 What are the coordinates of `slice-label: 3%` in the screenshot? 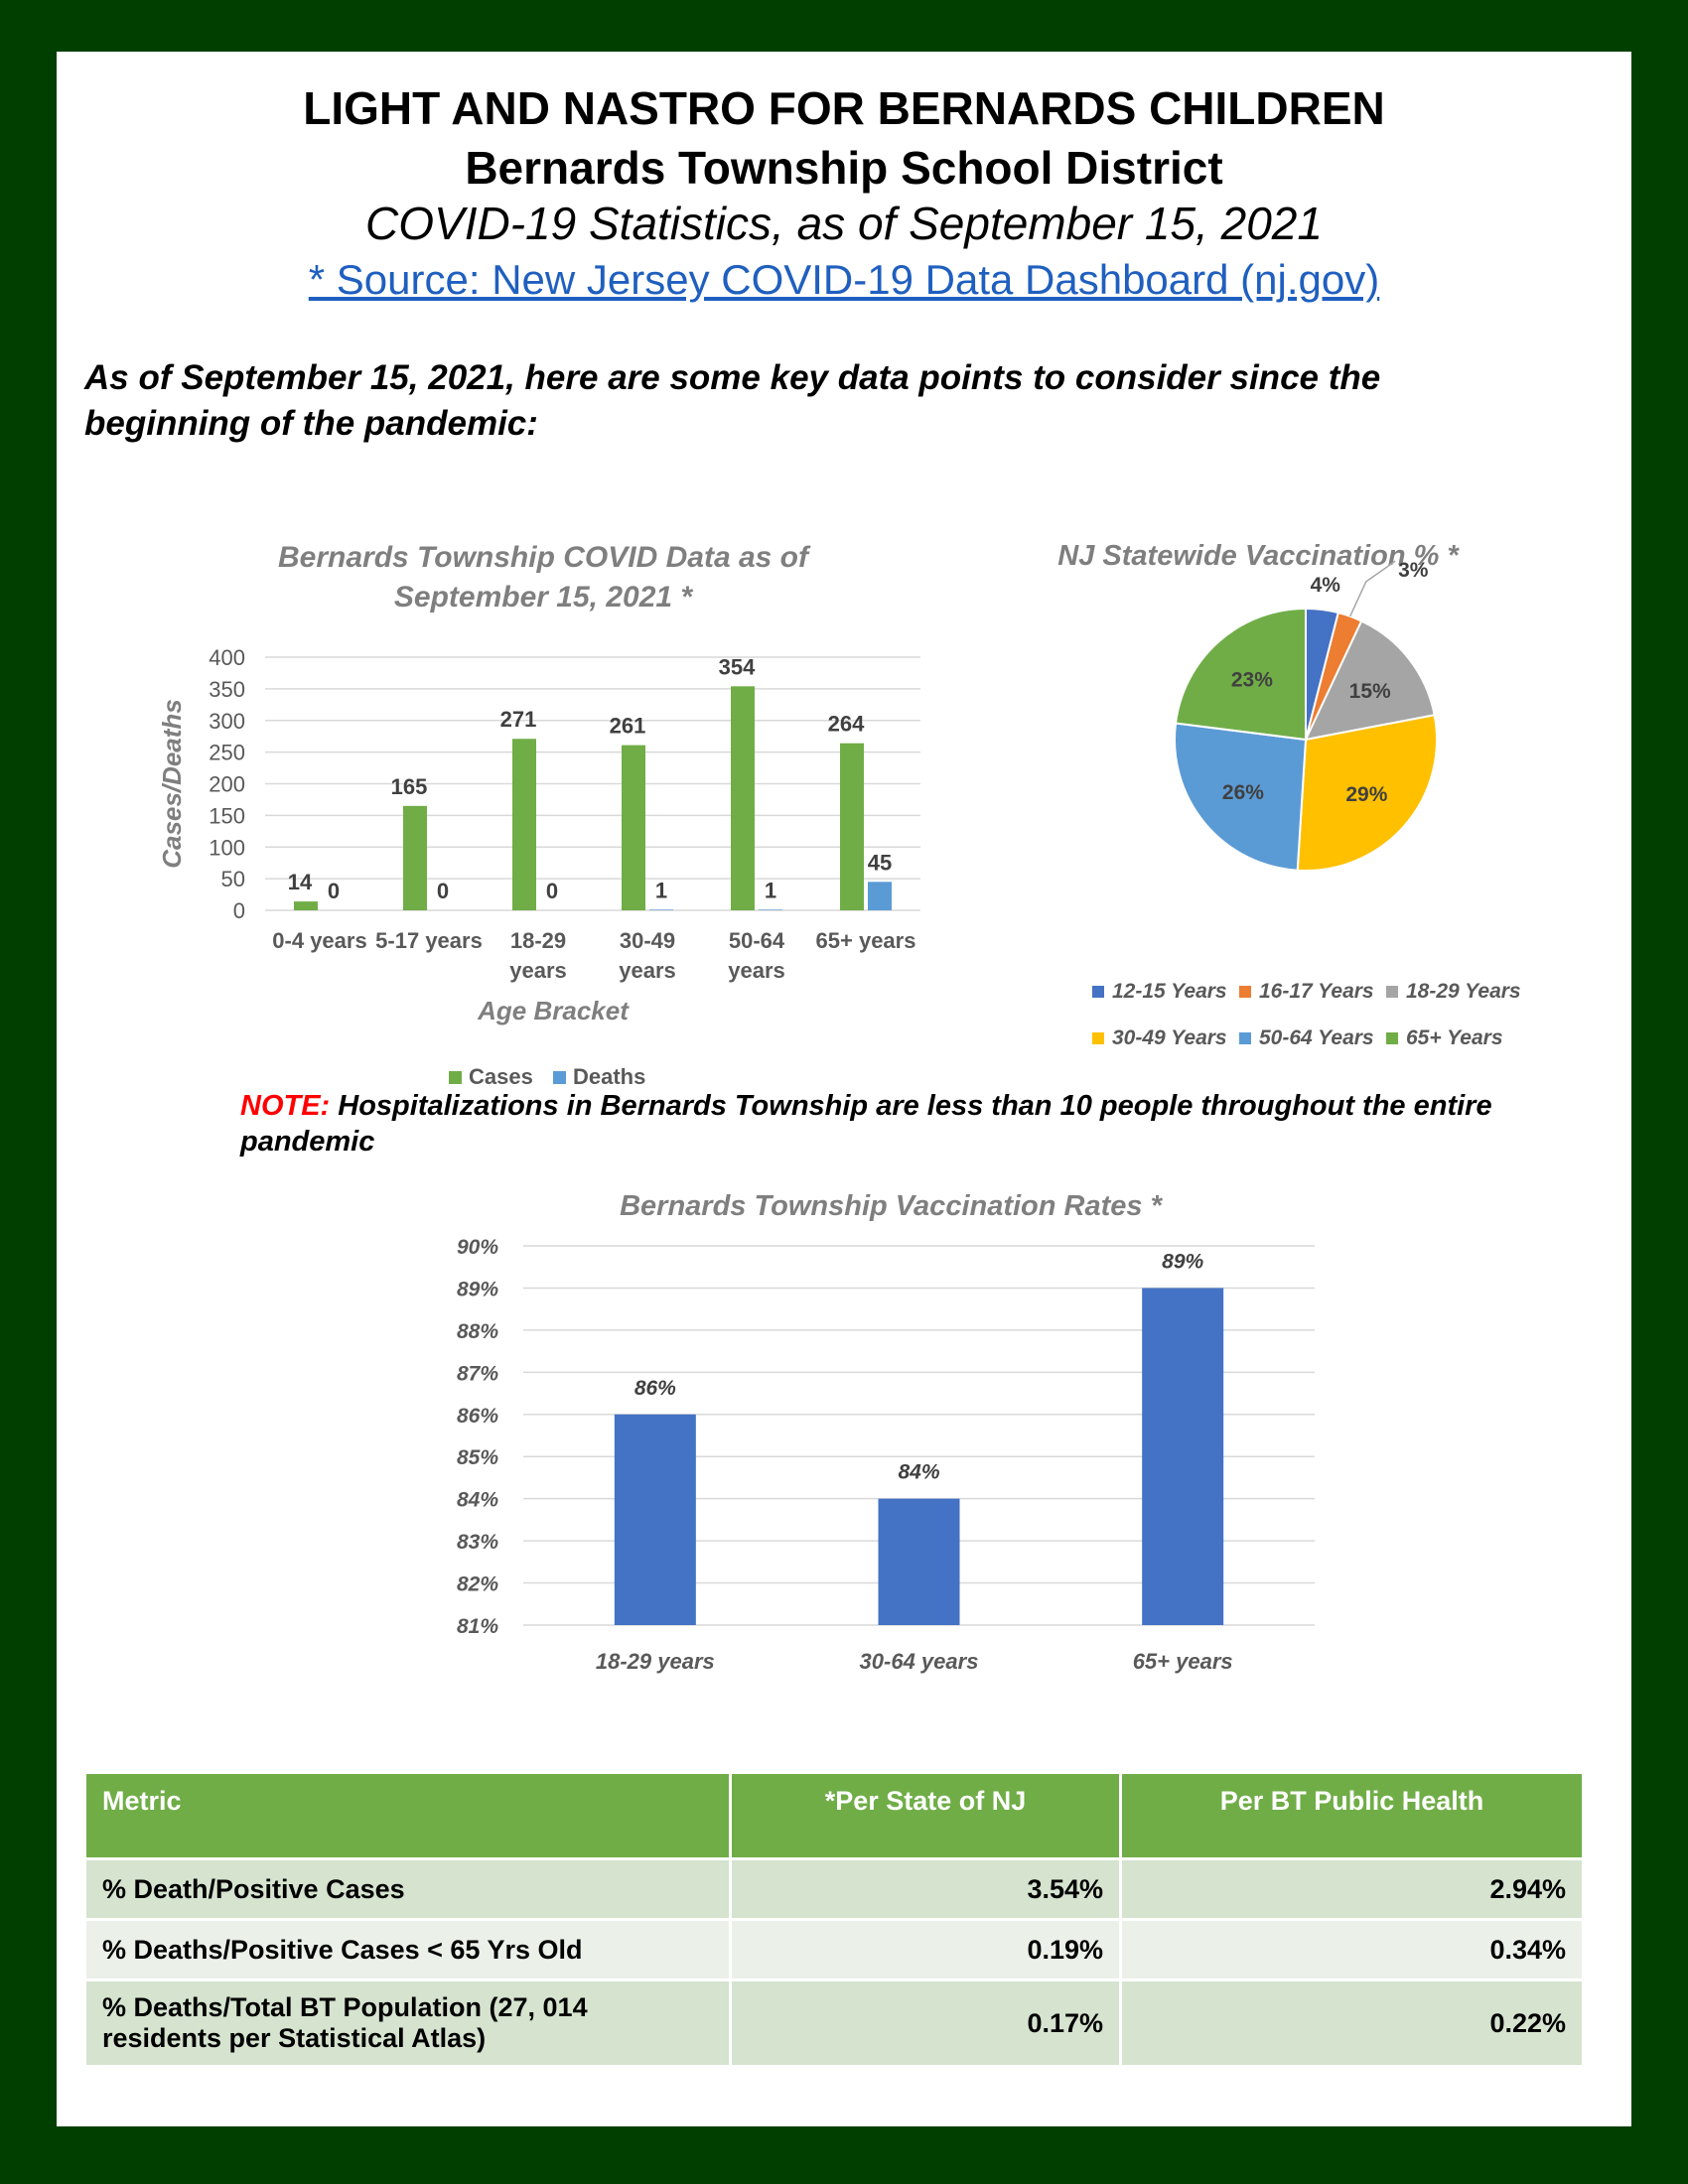 It's located at (1413, 570).